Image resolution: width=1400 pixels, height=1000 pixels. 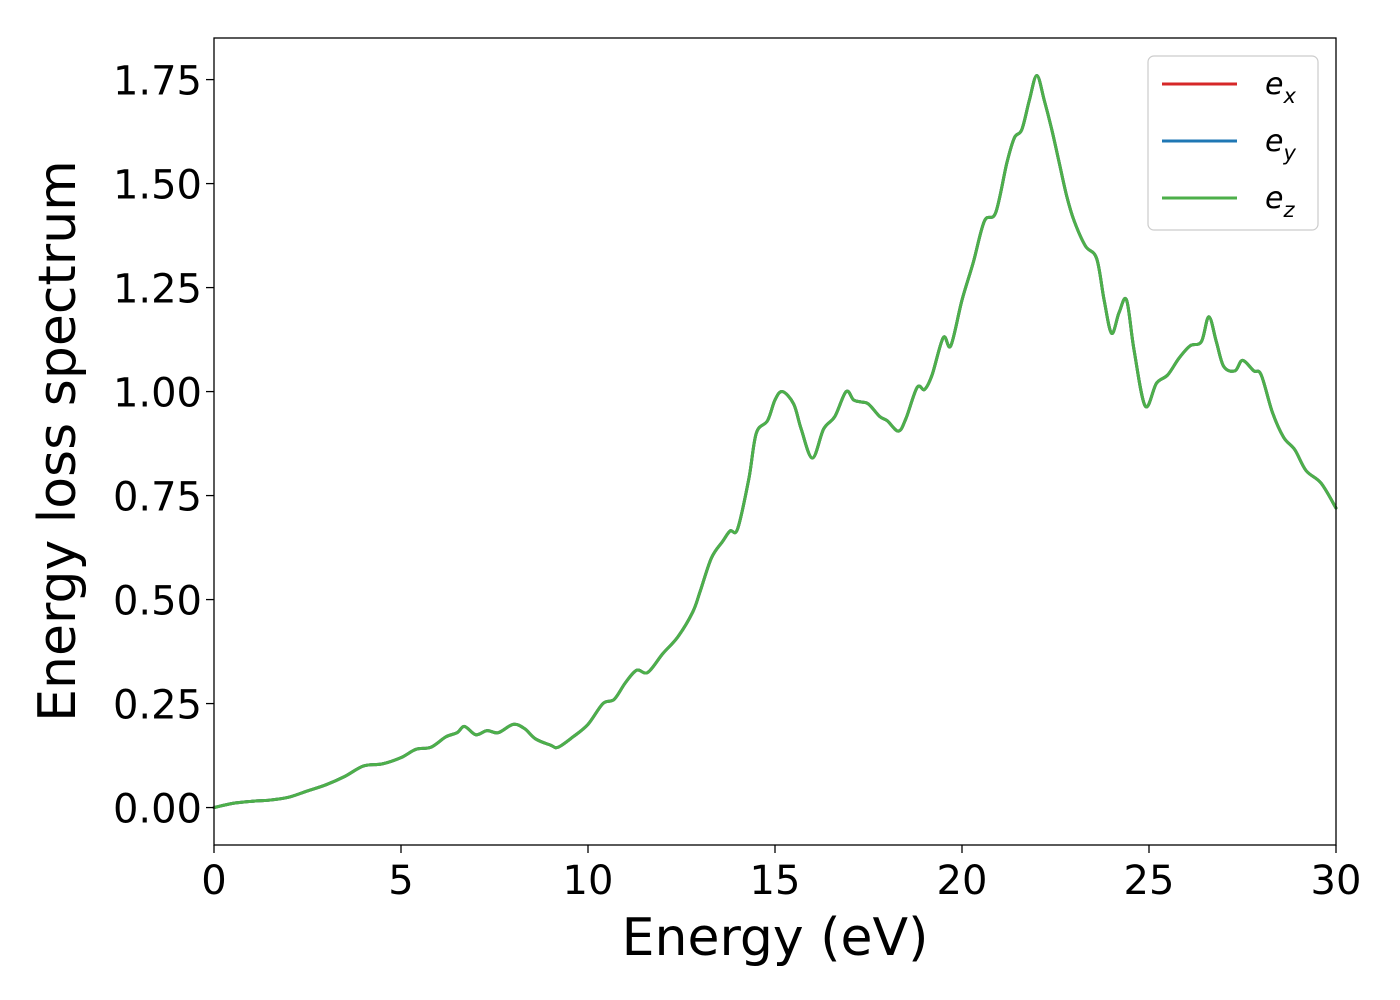 What do you see at coordinates (157, 186) in the screenshot?
I see `y-tick-label: 1.50` at bounding box center [157, 186].